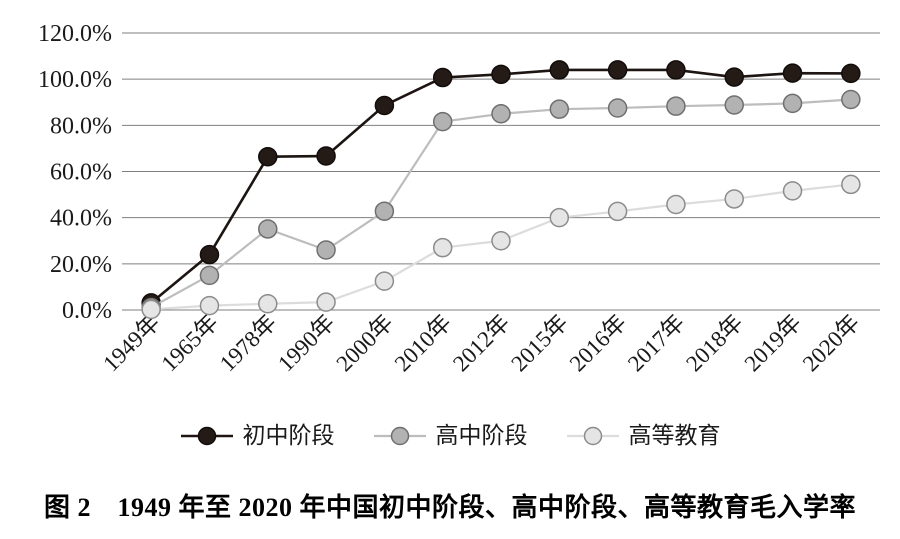  I want to click on x-tick-label: 2016年, so click(598, 343).